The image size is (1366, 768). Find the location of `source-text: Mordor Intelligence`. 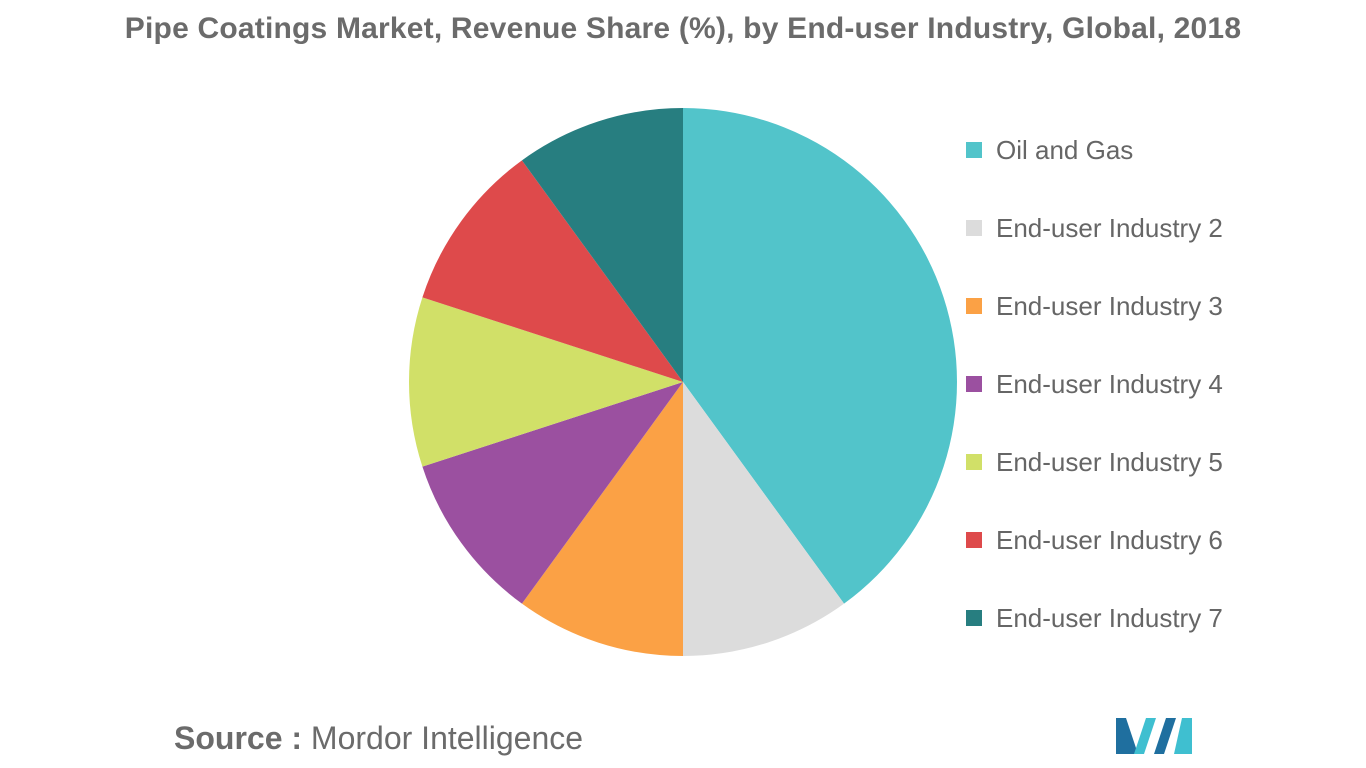

source-text: Mordor Intelligence is located at coordinates (447, 738).